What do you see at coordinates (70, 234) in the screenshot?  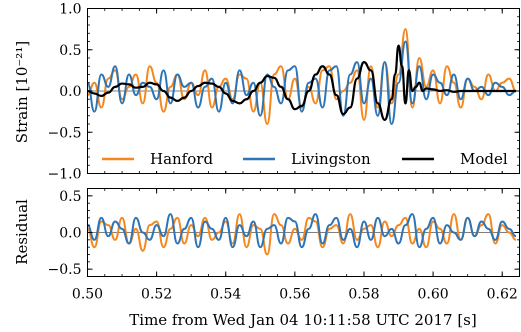 I see `bot-ytick-label: 0.0` at bounding box center [70, 234].